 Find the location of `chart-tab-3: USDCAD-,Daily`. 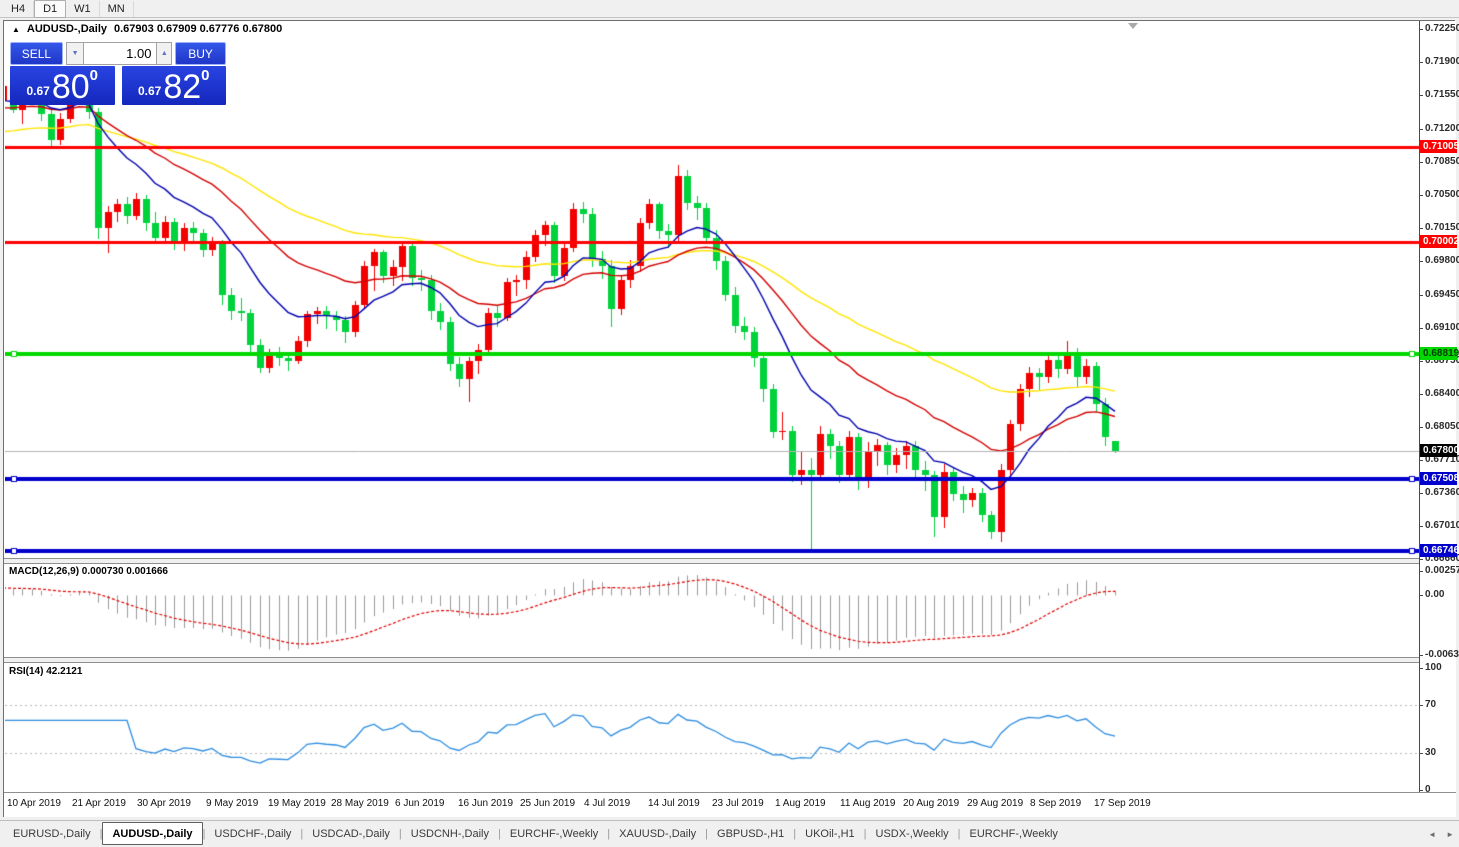

chart-tab-3: USDCAD-,Daily is located at coordinates (351, 833).